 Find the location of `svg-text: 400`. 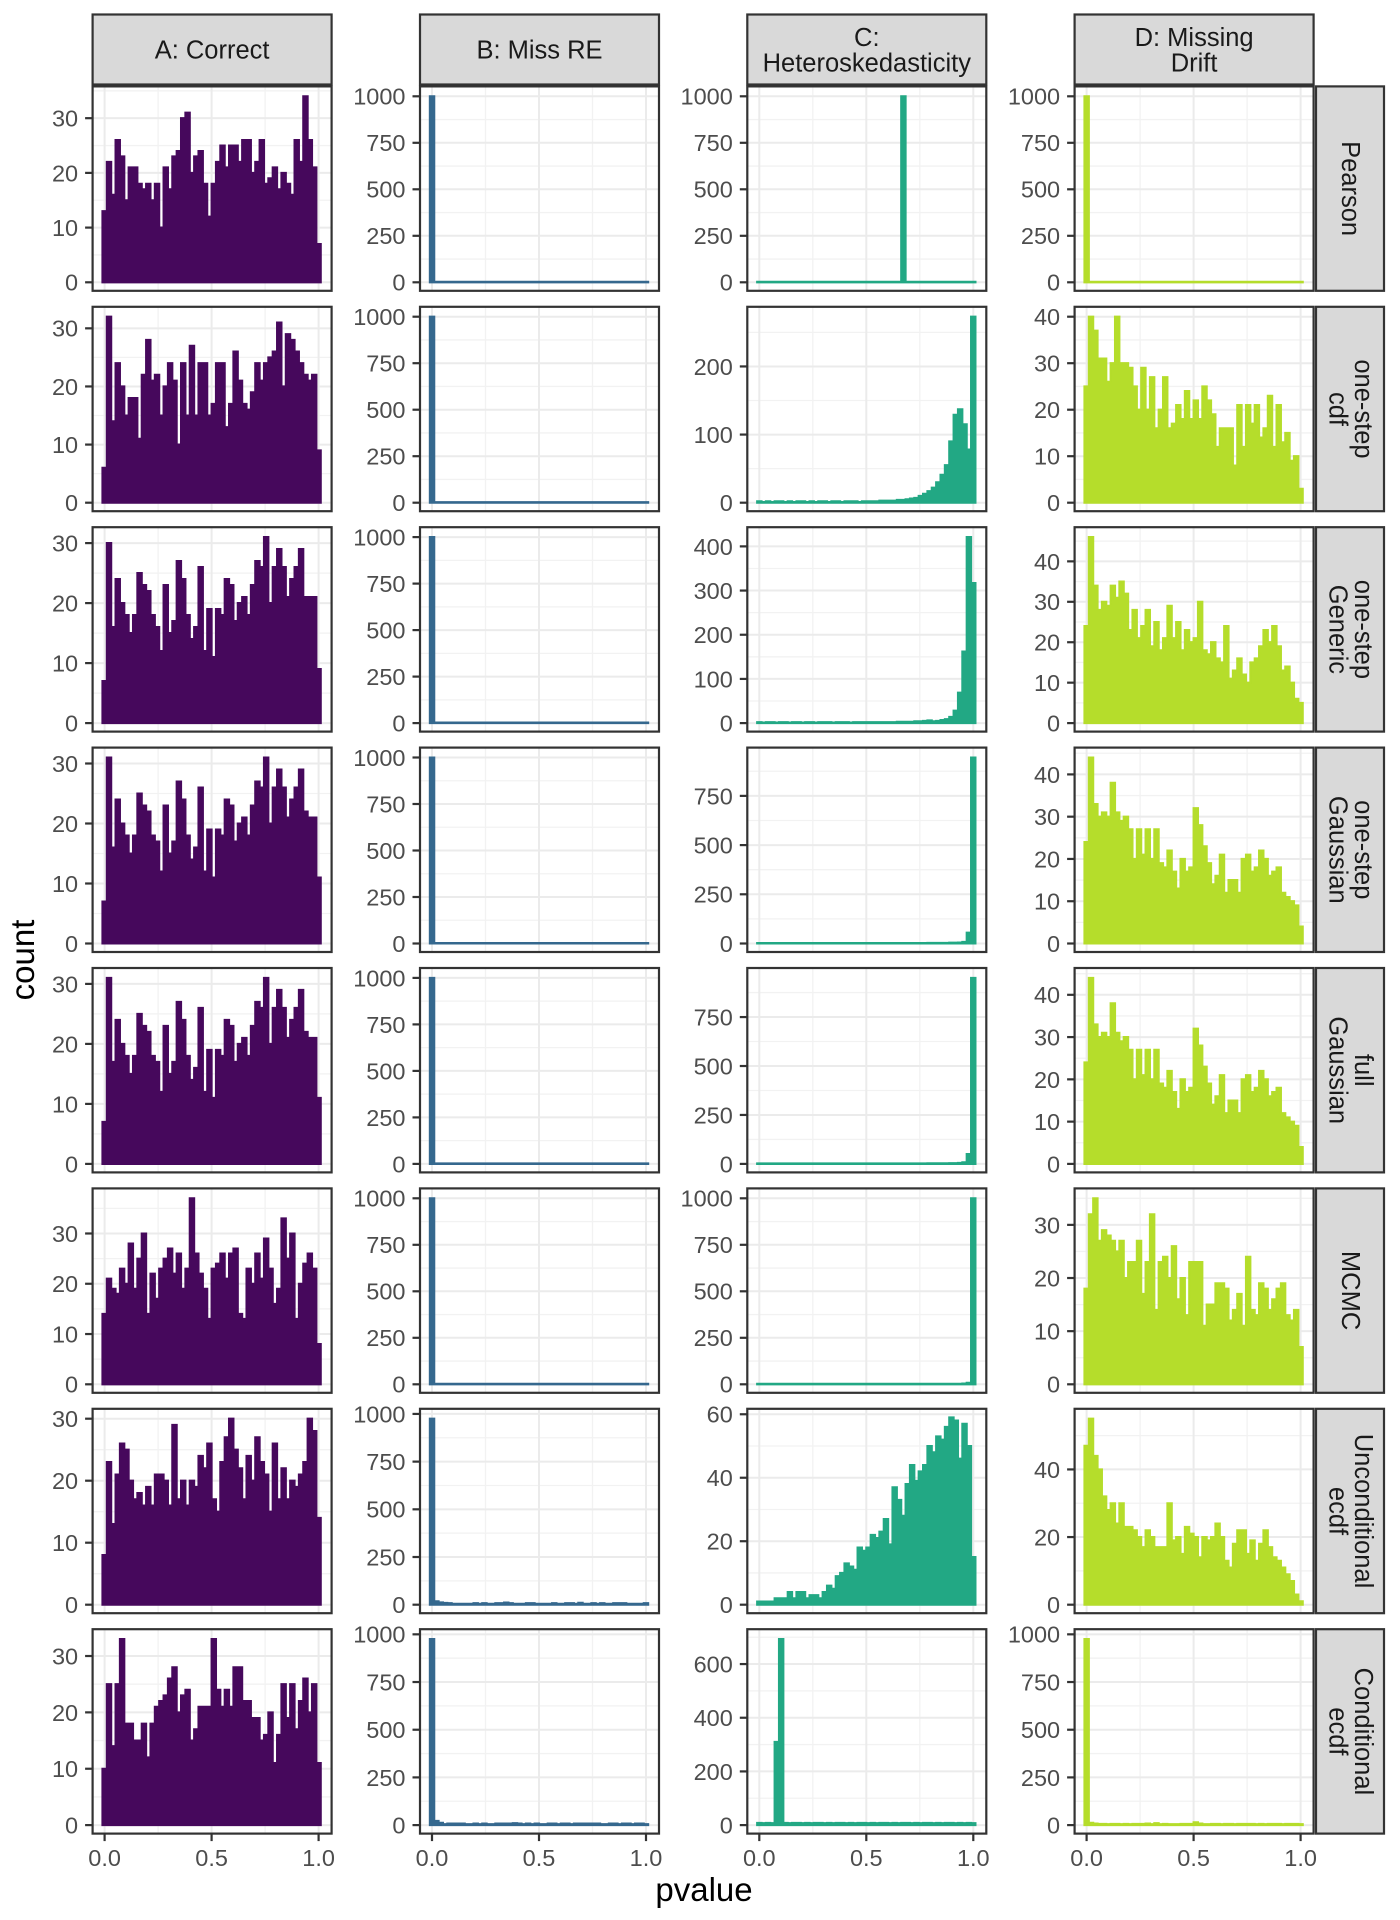

svg-text: 400 is located at coordinates (713, 547).